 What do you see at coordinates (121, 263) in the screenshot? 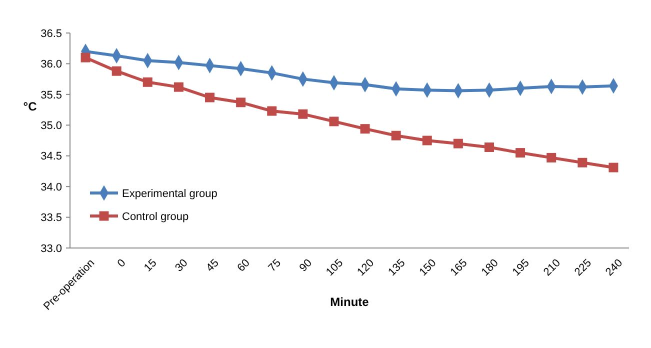
I see `x-tick-label: 0` at bounding box center [121, 263].